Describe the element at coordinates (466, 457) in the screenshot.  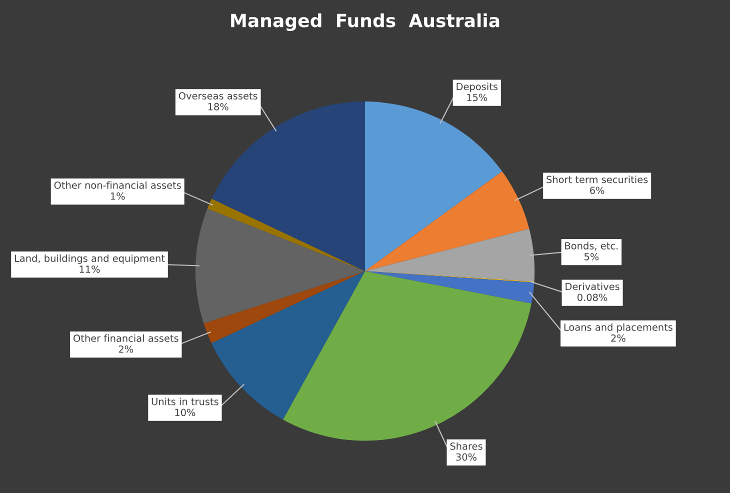
I see `data-label: 30%` at that location.